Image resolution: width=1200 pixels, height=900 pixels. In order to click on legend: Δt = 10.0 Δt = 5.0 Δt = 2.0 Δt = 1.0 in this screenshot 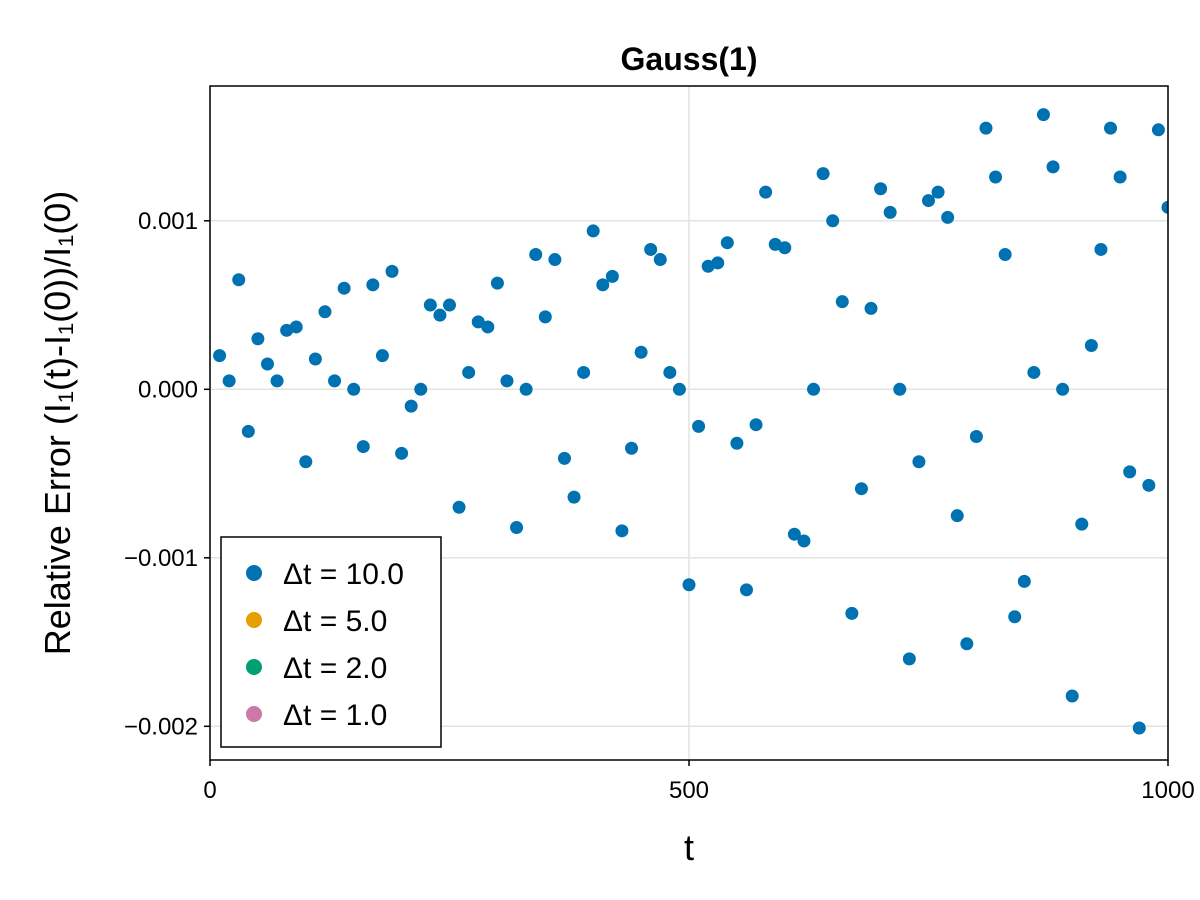, I will do `click(331, 642)`.